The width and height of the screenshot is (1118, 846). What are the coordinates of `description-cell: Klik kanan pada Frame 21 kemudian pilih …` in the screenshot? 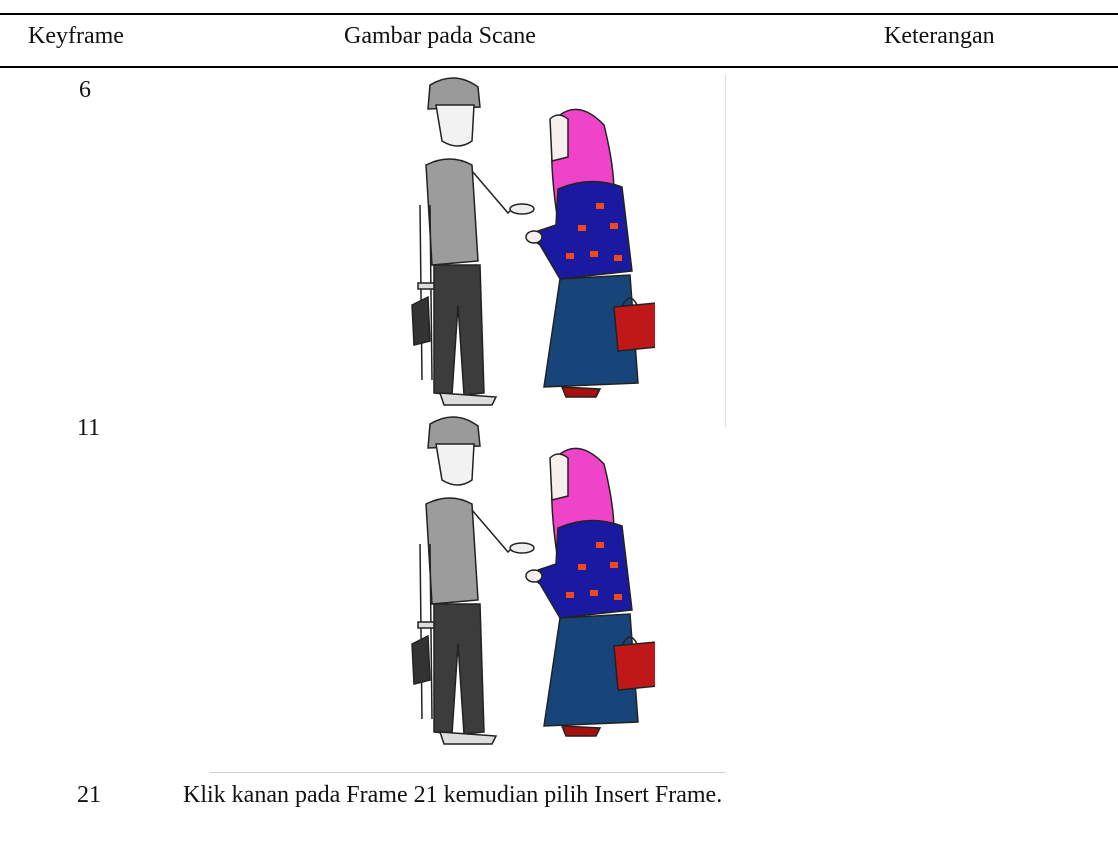 It's located at (453, 795).